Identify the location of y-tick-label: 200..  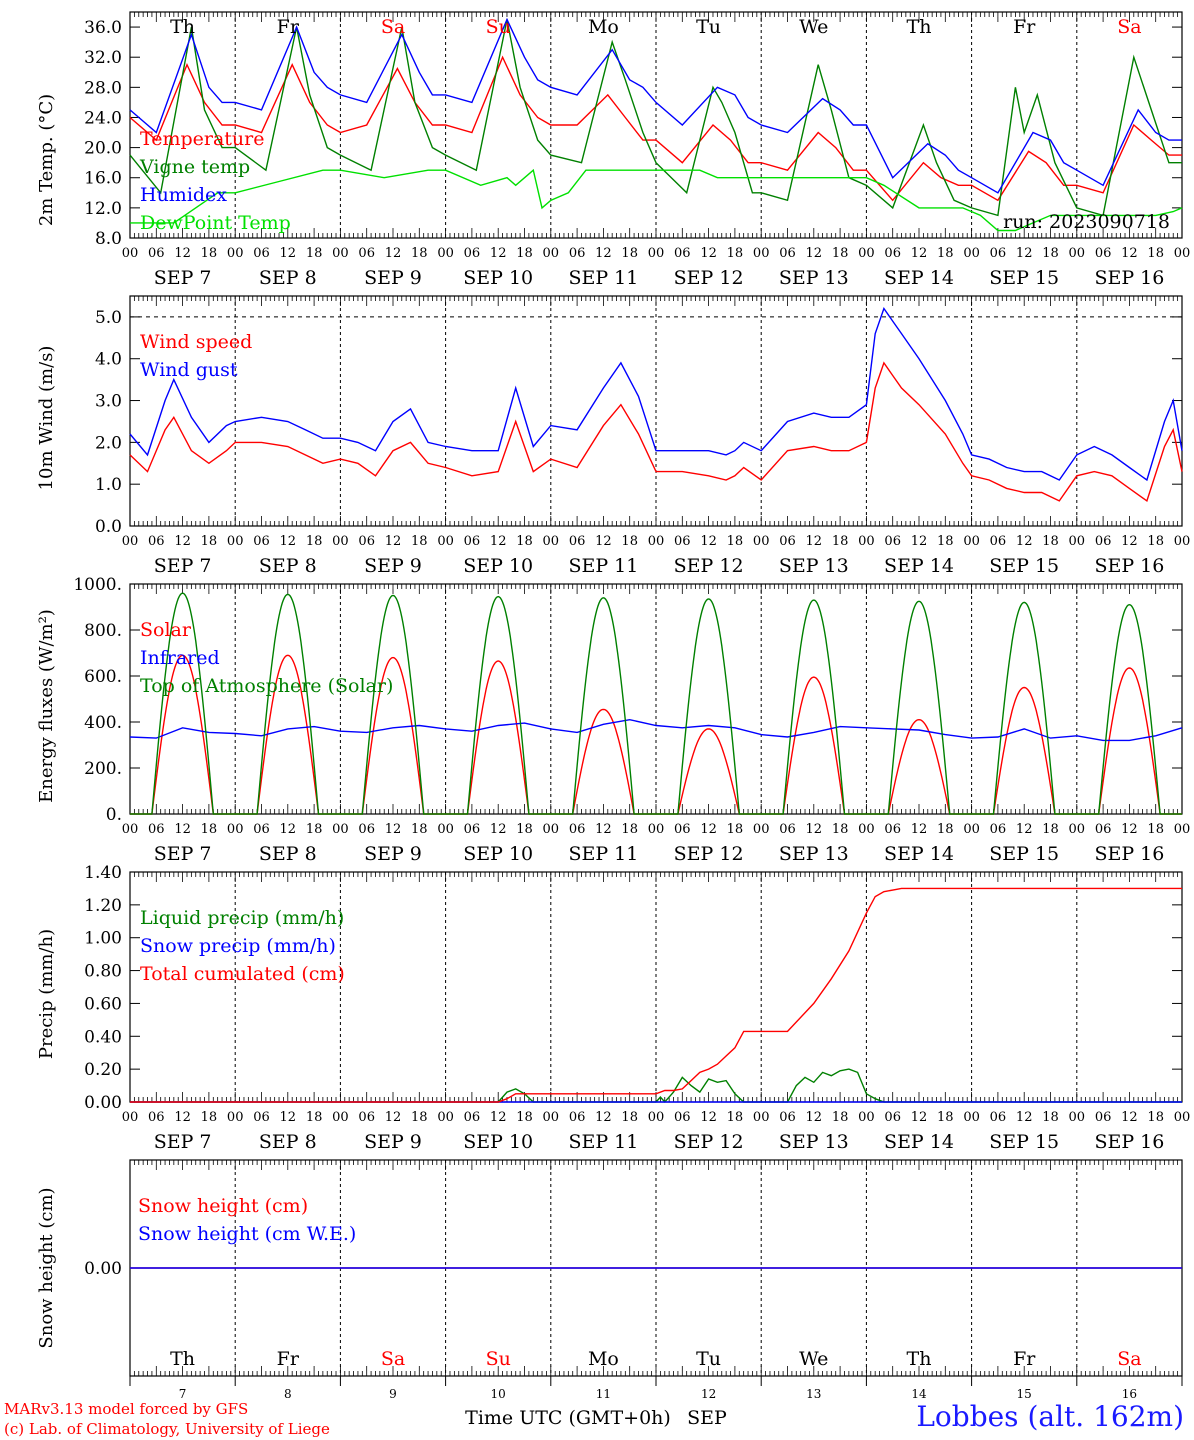
(103, 769).